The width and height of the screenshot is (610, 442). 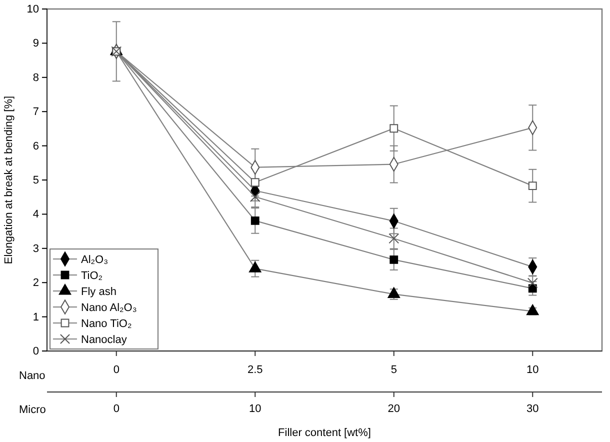 What do you see at coordinates (255, 370) in the screenshot?
I see `x-tick-label: 2.5` at bounding box center [255, 370].